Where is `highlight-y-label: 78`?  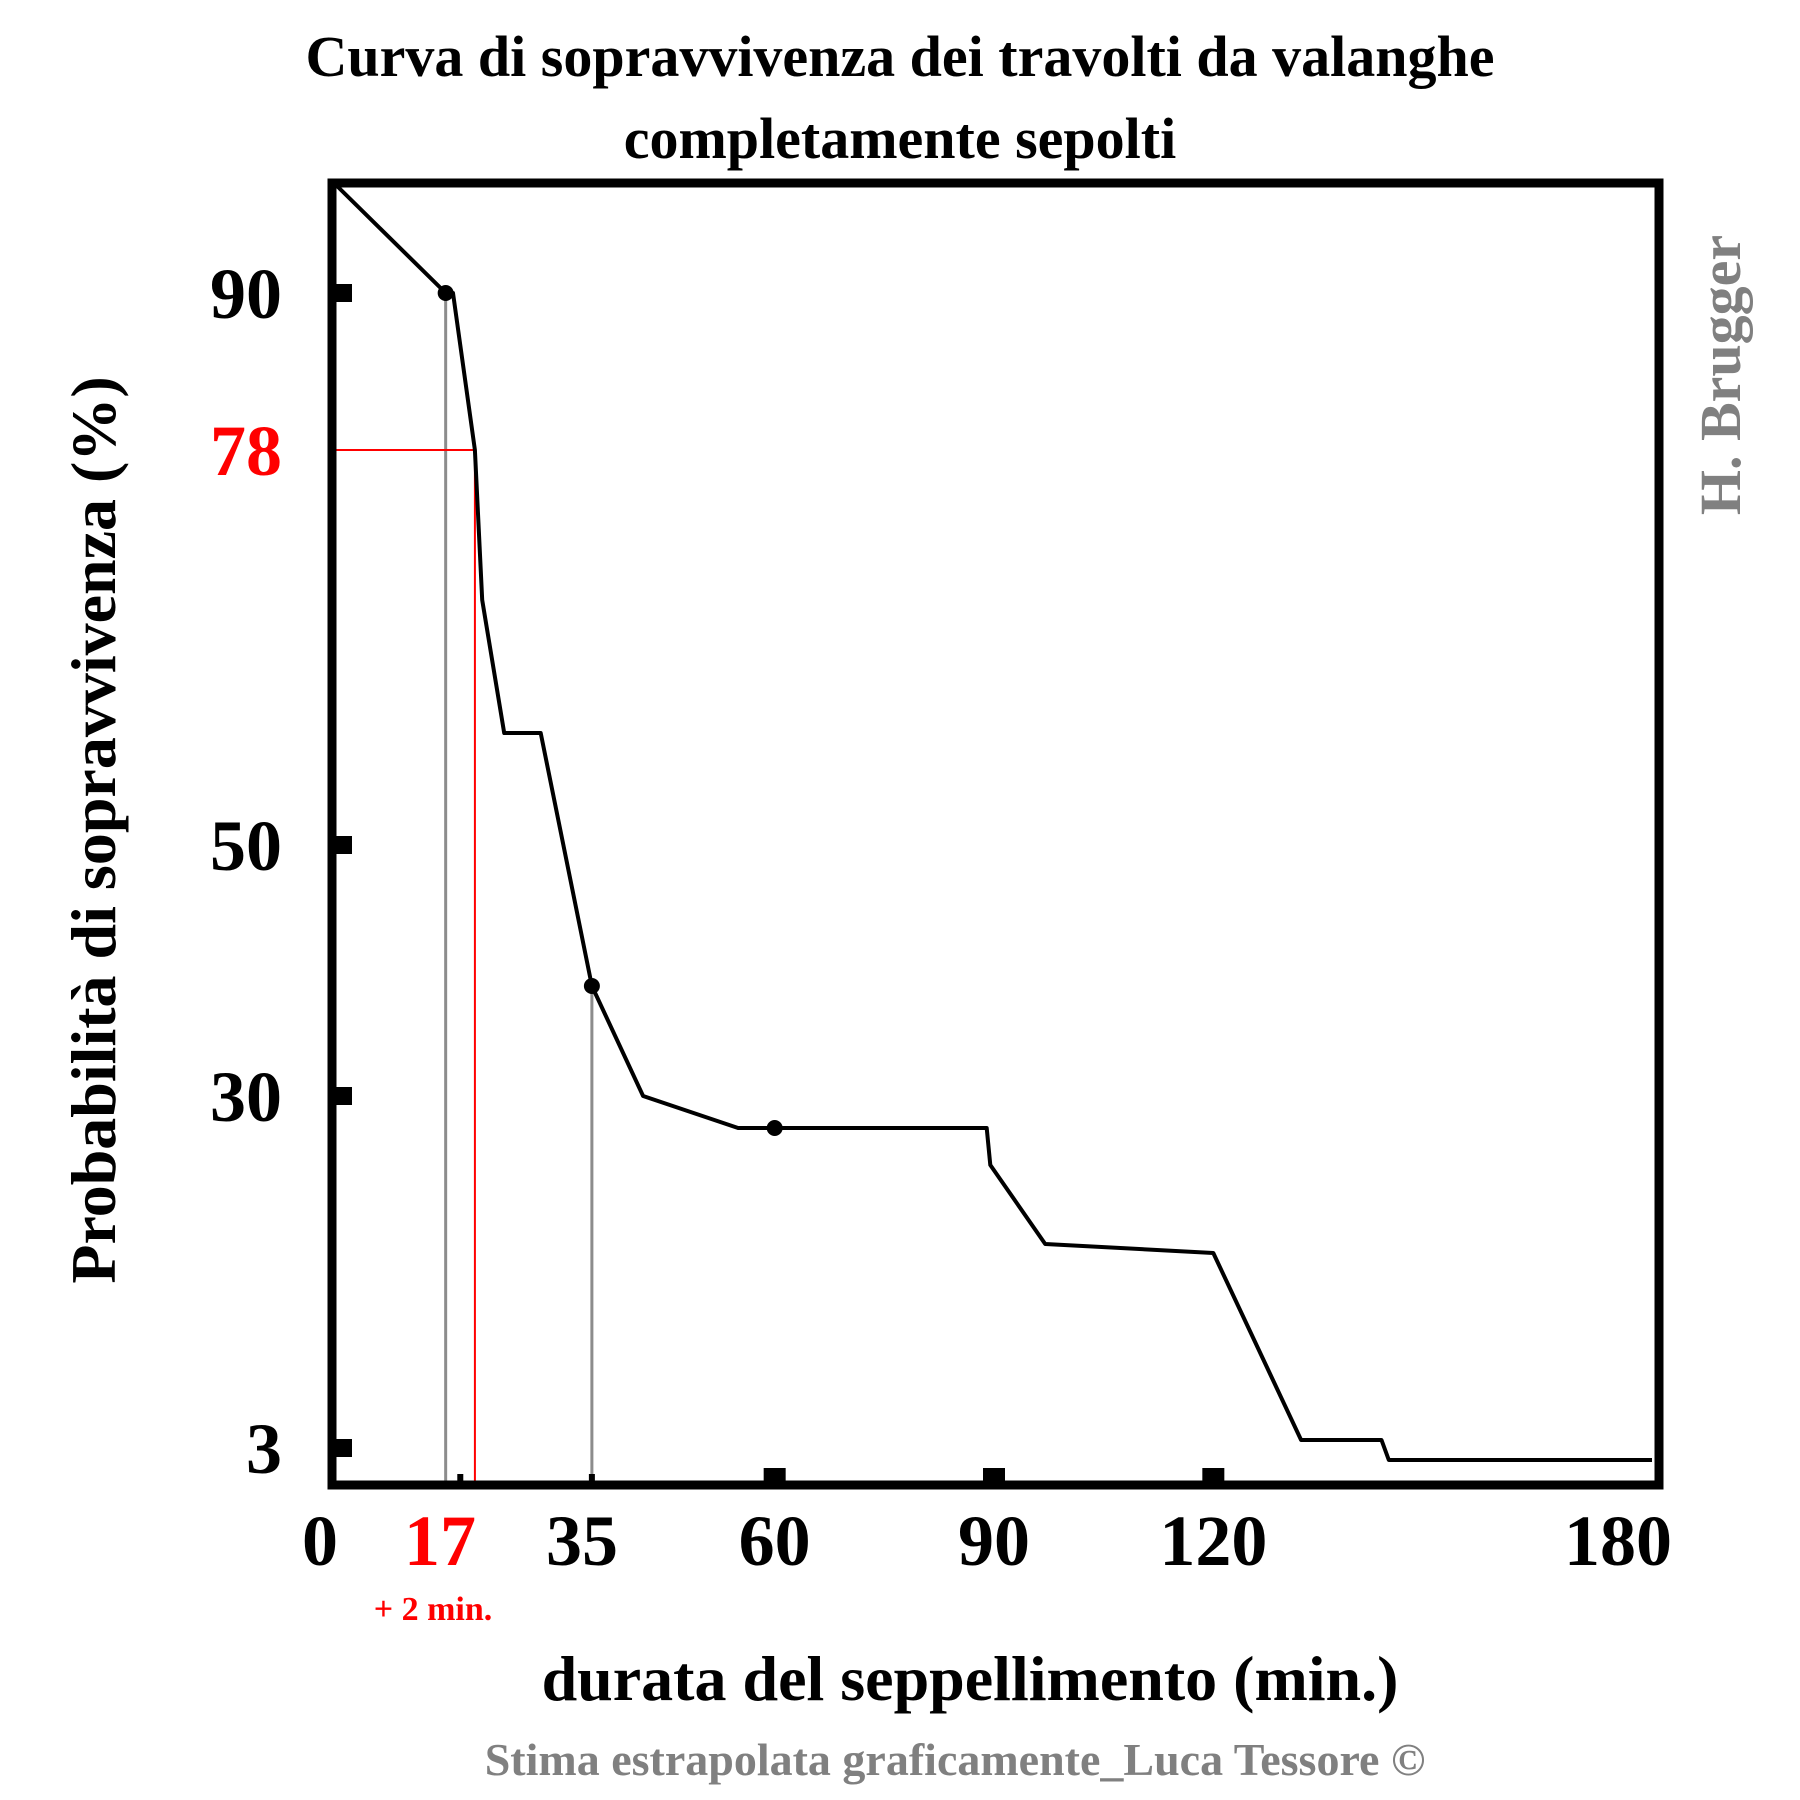
highlight-y-label: 78 is located at coordinates (246, 451).